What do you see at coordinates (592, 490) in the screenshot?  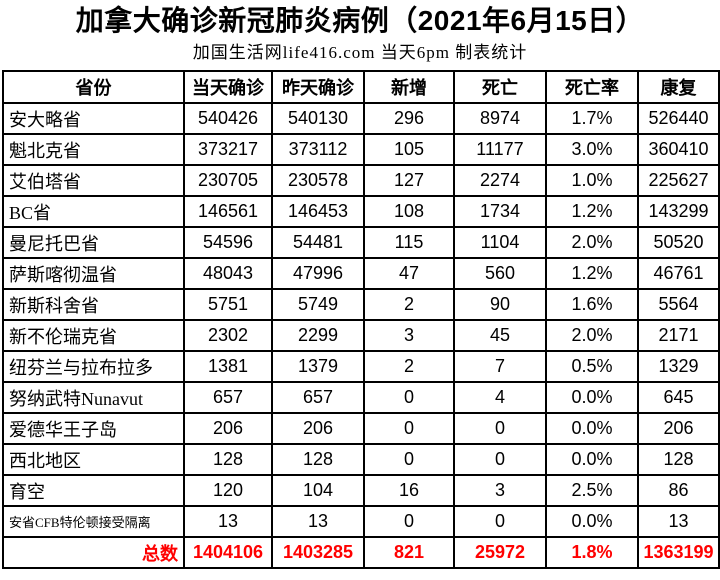 I see `cell-death_rate: 2.5%` at bounding box center [592, 490].